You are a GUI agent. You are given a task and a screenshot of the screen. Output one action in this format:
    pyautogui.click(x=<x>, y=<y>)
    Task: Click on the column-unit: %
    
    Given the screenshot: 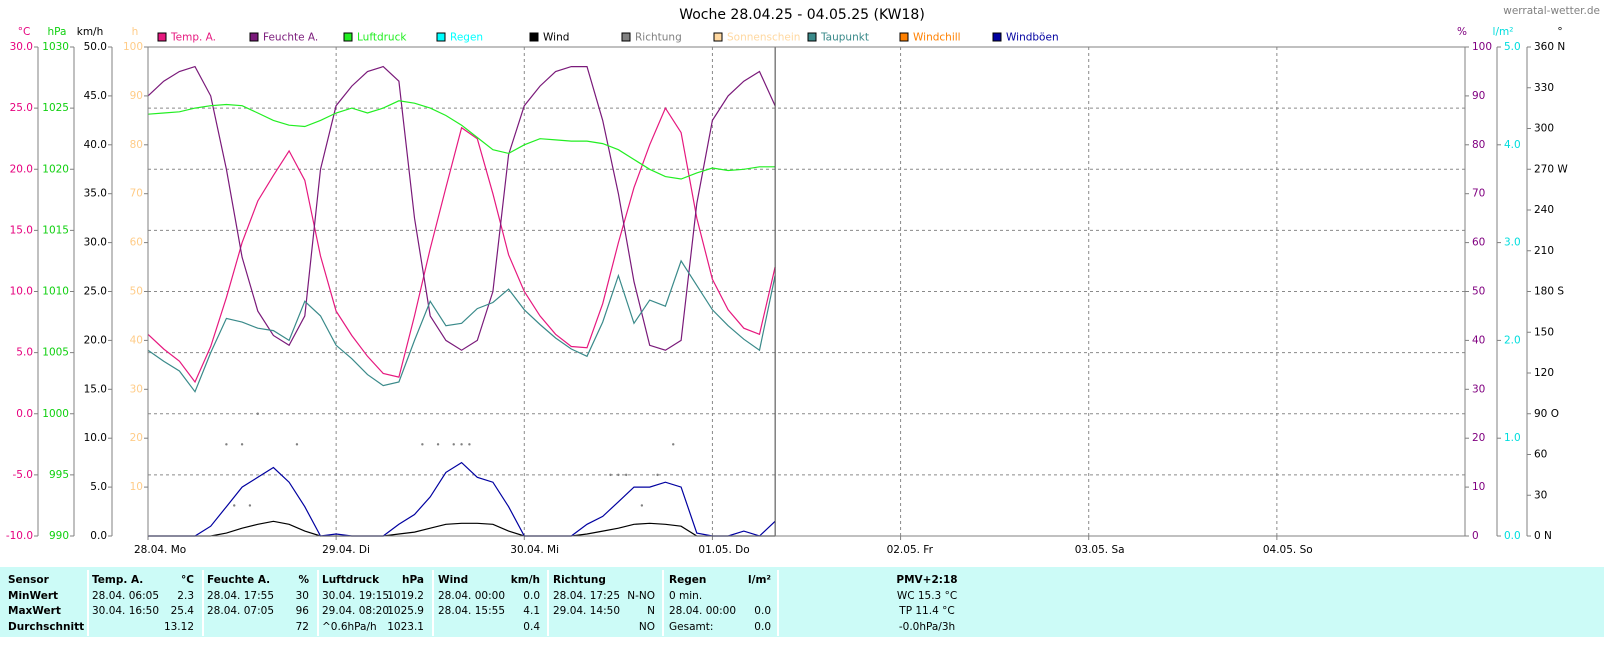 What is the action you would take?
    pyautogui.click(x=303, y=580)
    